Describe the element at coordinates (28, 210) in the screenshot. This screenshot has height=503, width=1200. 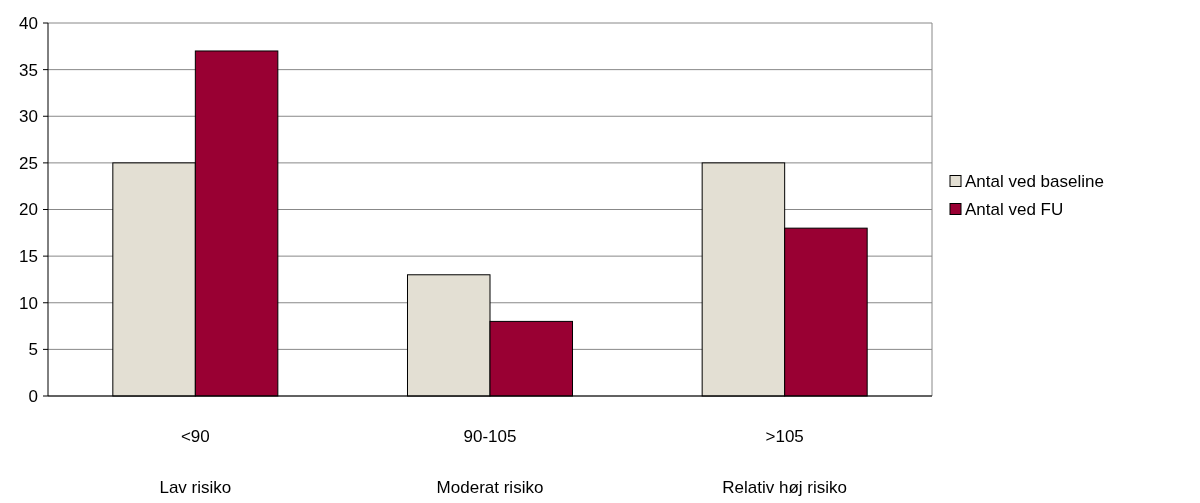
I see `y-tick-label: 20` at that location.